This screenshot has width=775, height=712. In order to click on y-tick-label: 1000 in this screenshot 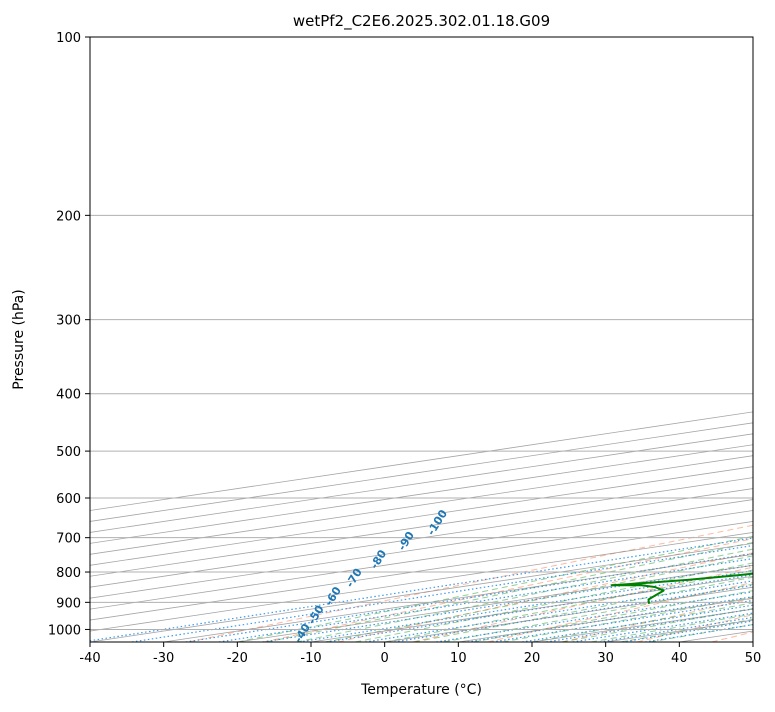, I will do `click(64, 630)`.